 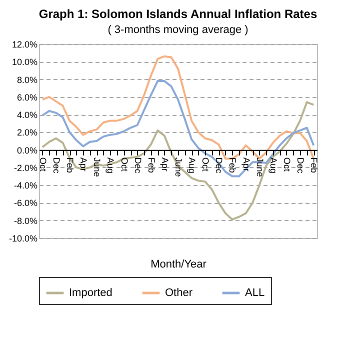 I want to click on y-tick-label: 4.0%, so click(x=27, y=115).